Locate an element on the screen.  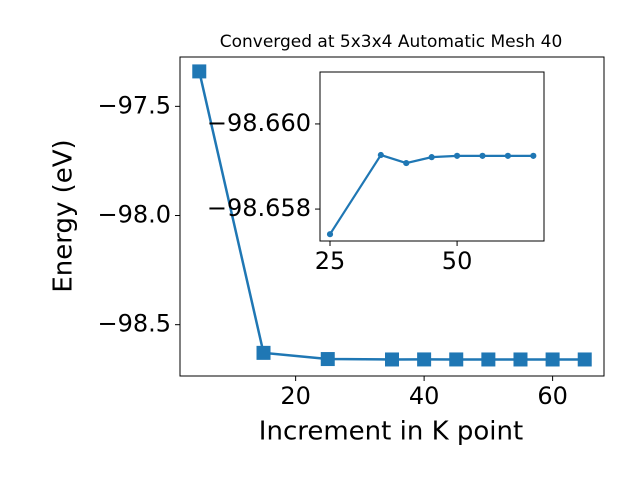
x-axis-label: Increment in K point is located at coordinates (391, 432).